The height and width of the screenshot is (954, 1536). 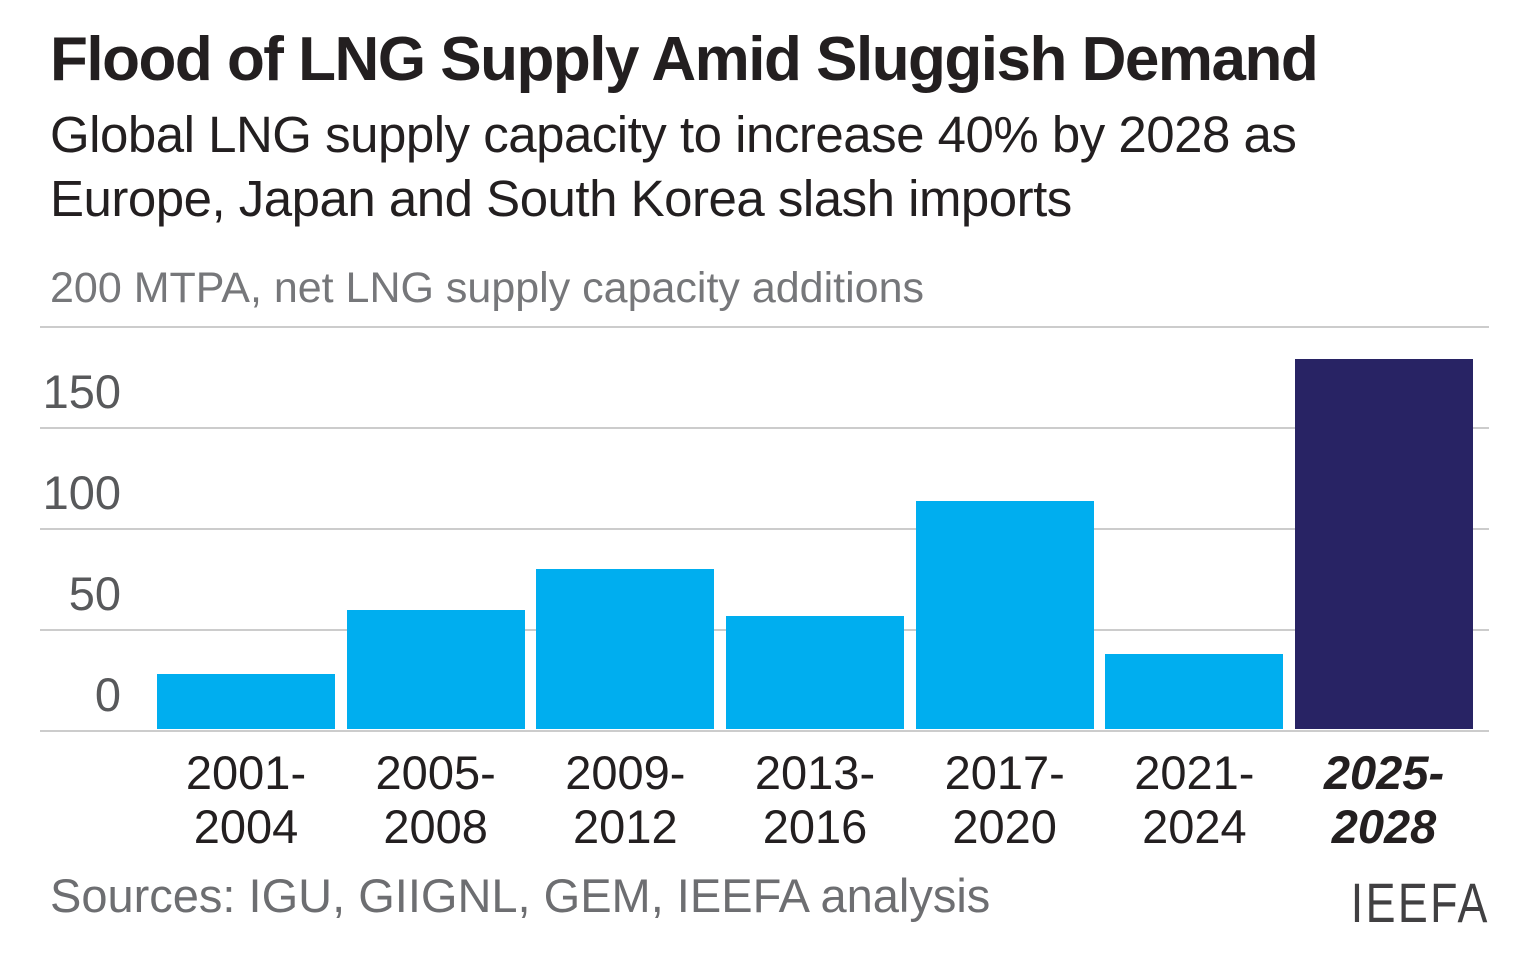 I want to click on x-tick-line: 2021-, so click(x=1194, y=772).